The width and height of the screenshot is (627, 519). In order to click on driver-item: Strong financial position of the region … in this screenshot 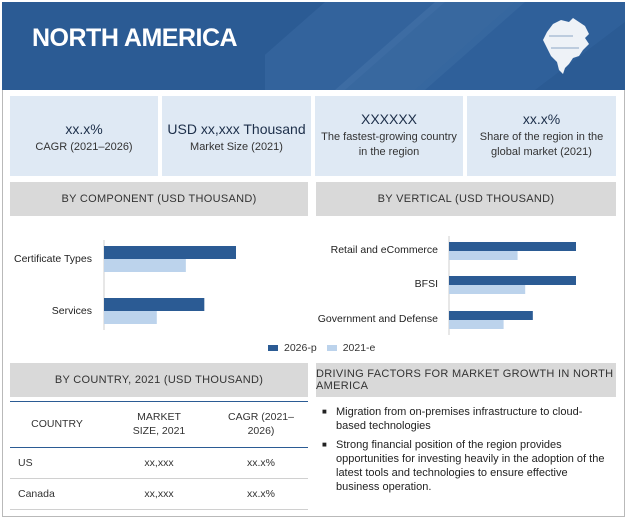, I will do `click(467, 466)`.